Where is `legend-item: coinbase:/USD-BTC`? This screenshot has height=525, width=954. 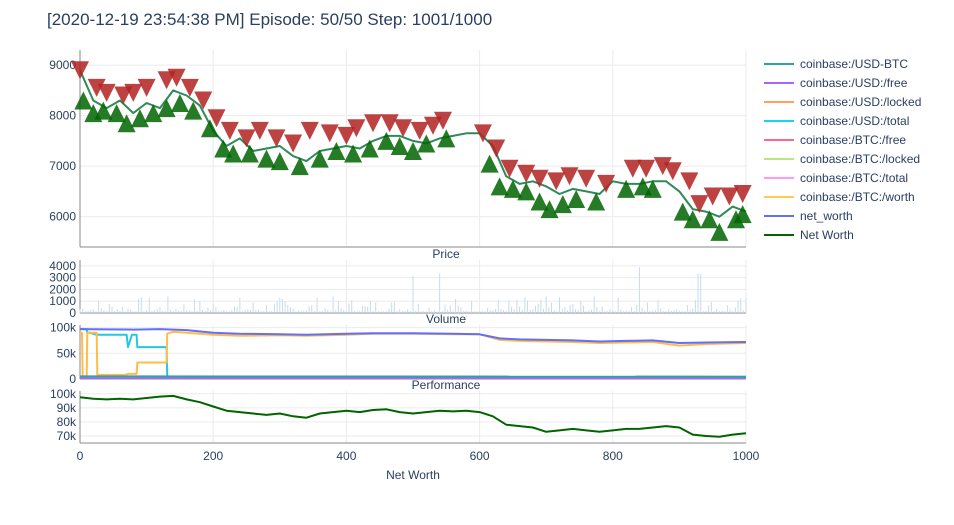 legend-item: coinbase:/USD-BTC is located at coordinates (836, 64).